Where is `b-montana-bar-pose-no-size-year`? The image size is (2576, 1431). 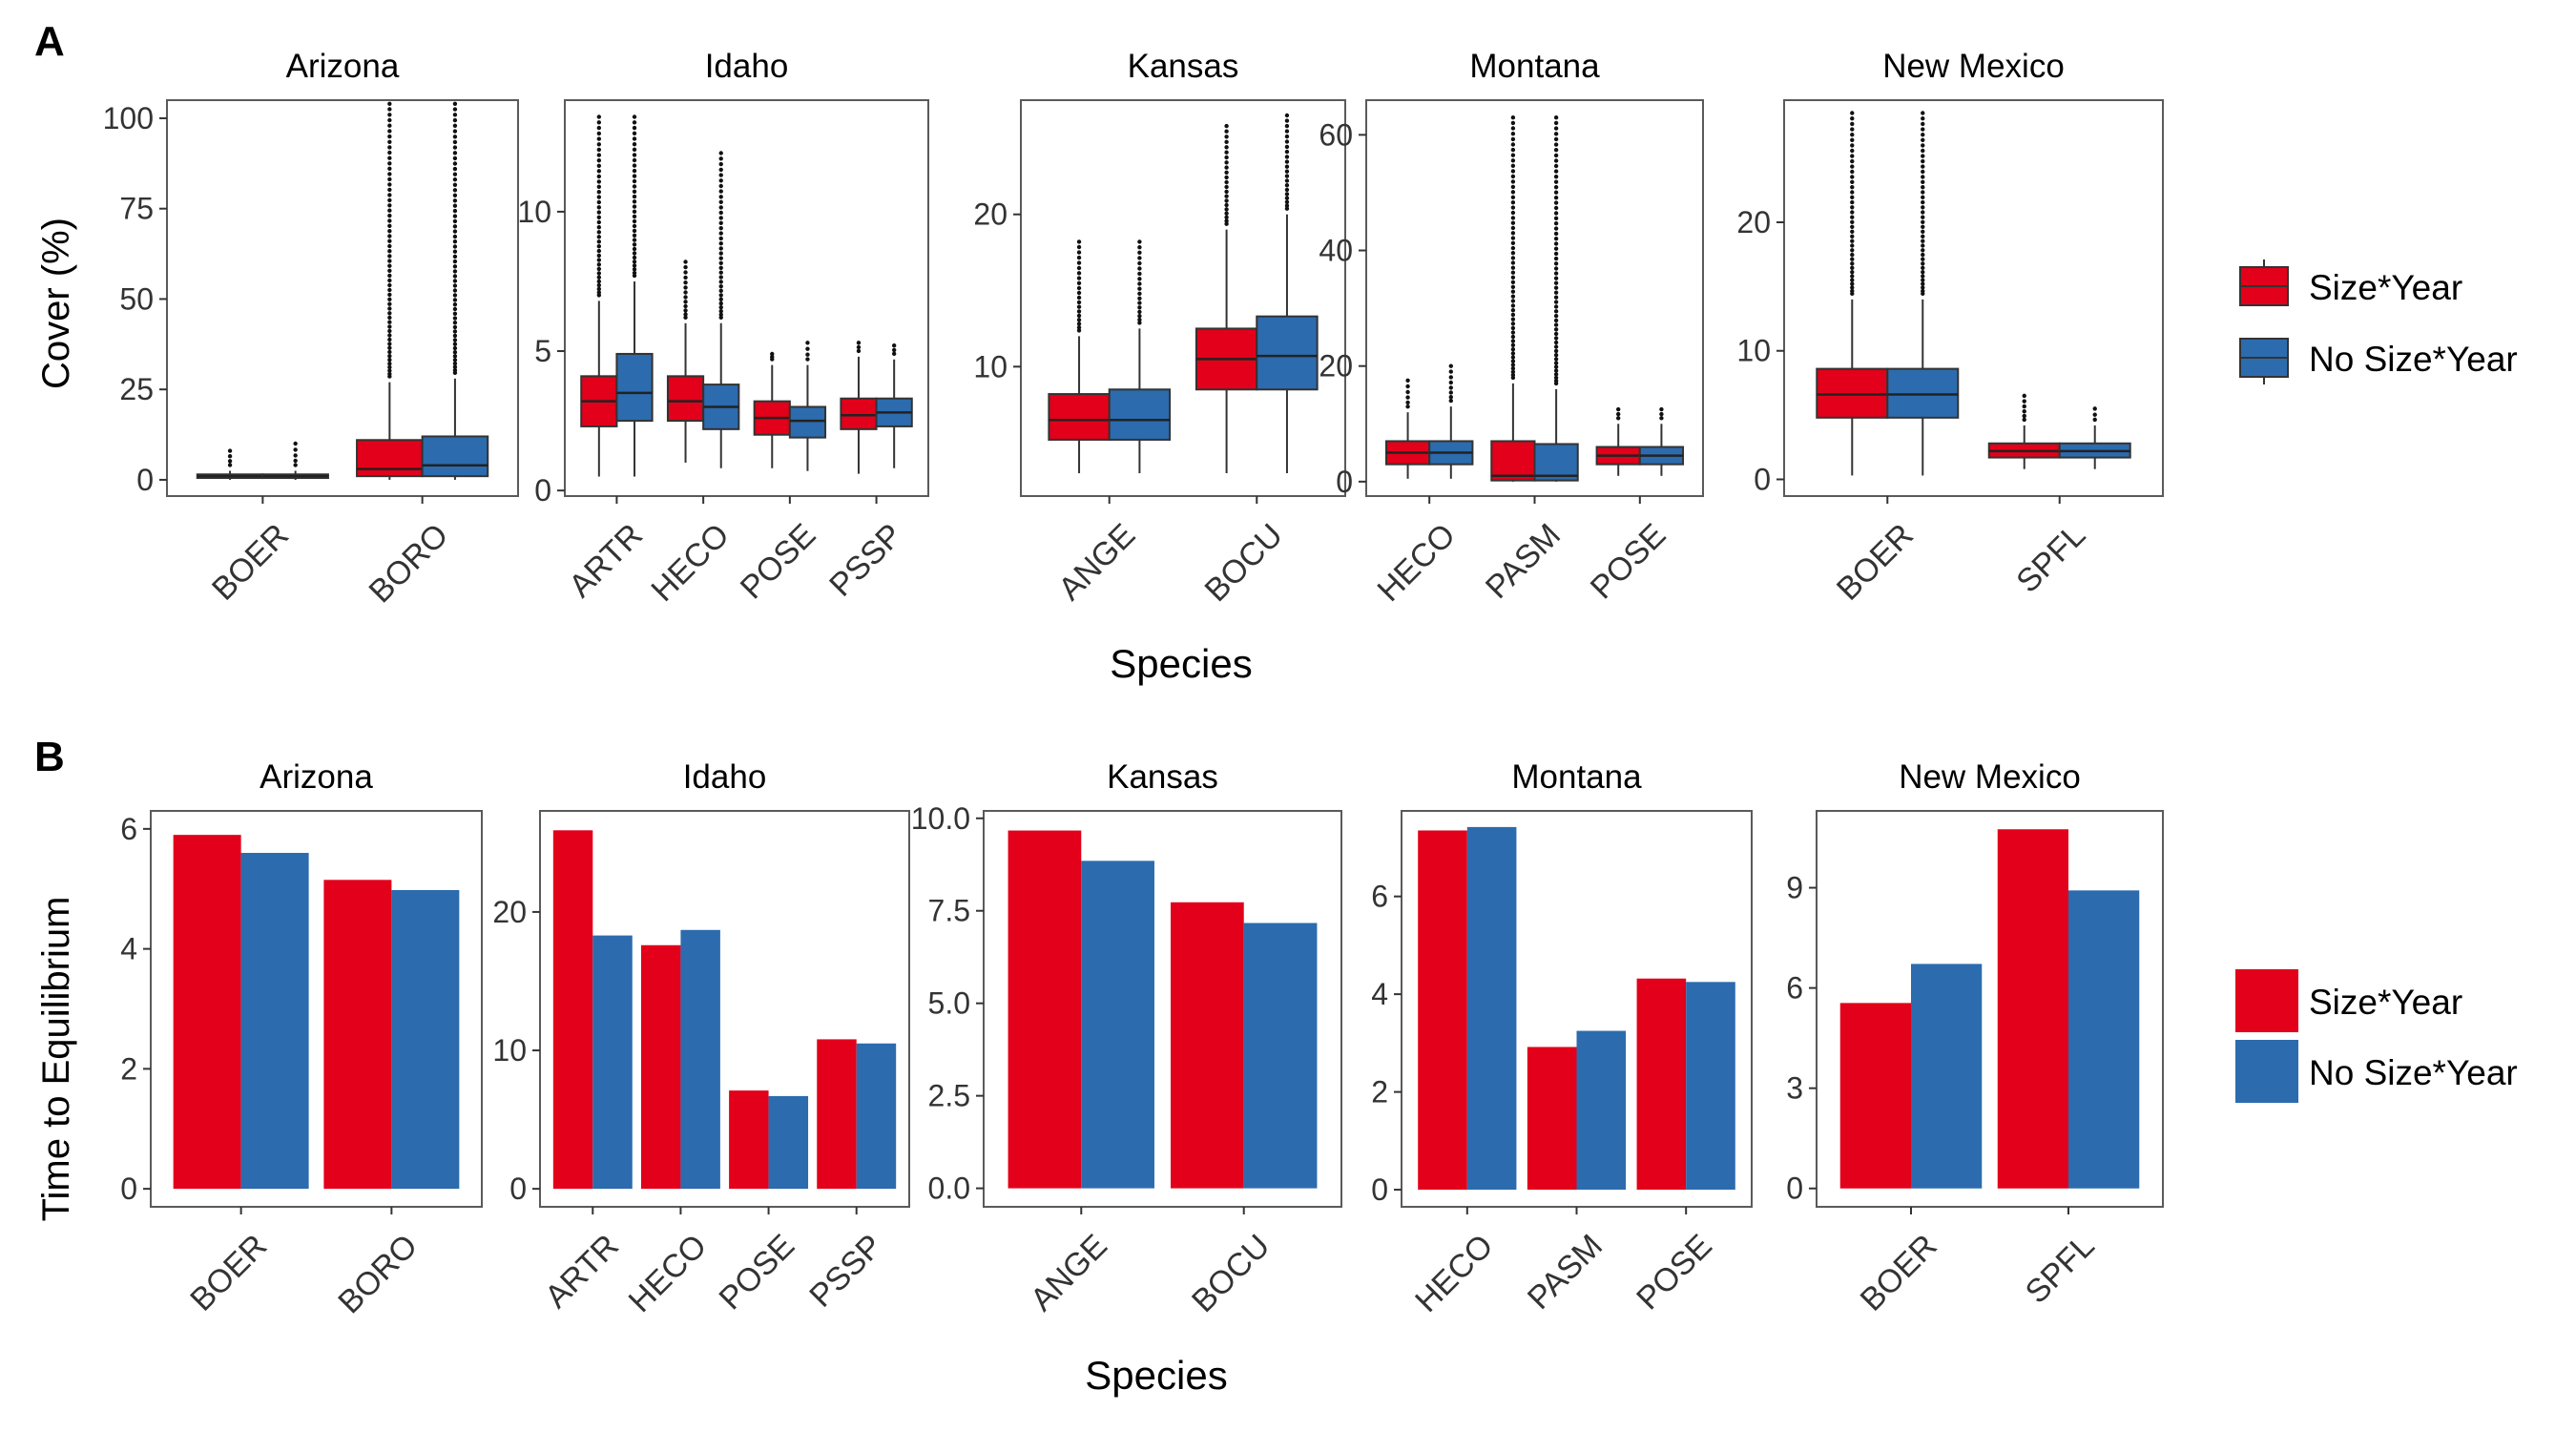
b-montana-bar-pose-no-size-year is located at coordinates (1710, 1086).